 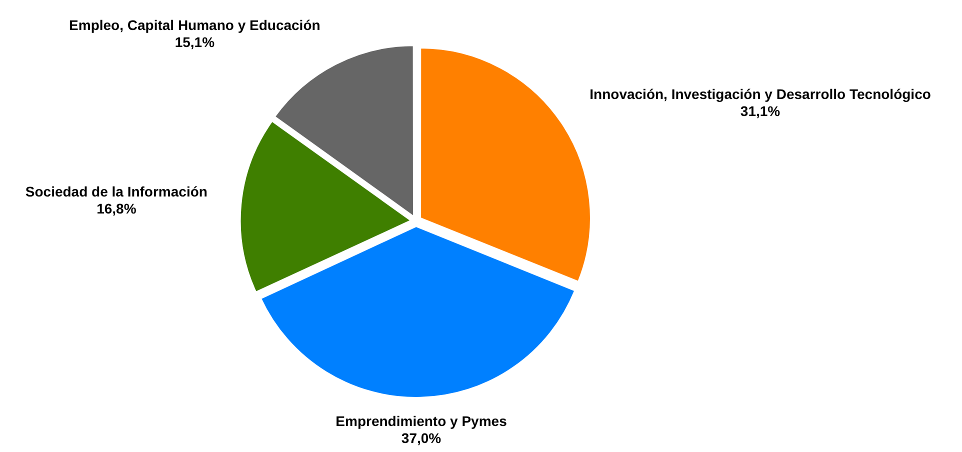 What do you see at coordinates (195, 42) in the screenshot?
I see `data-label: 15,1%` at bounding box center [195, 42].